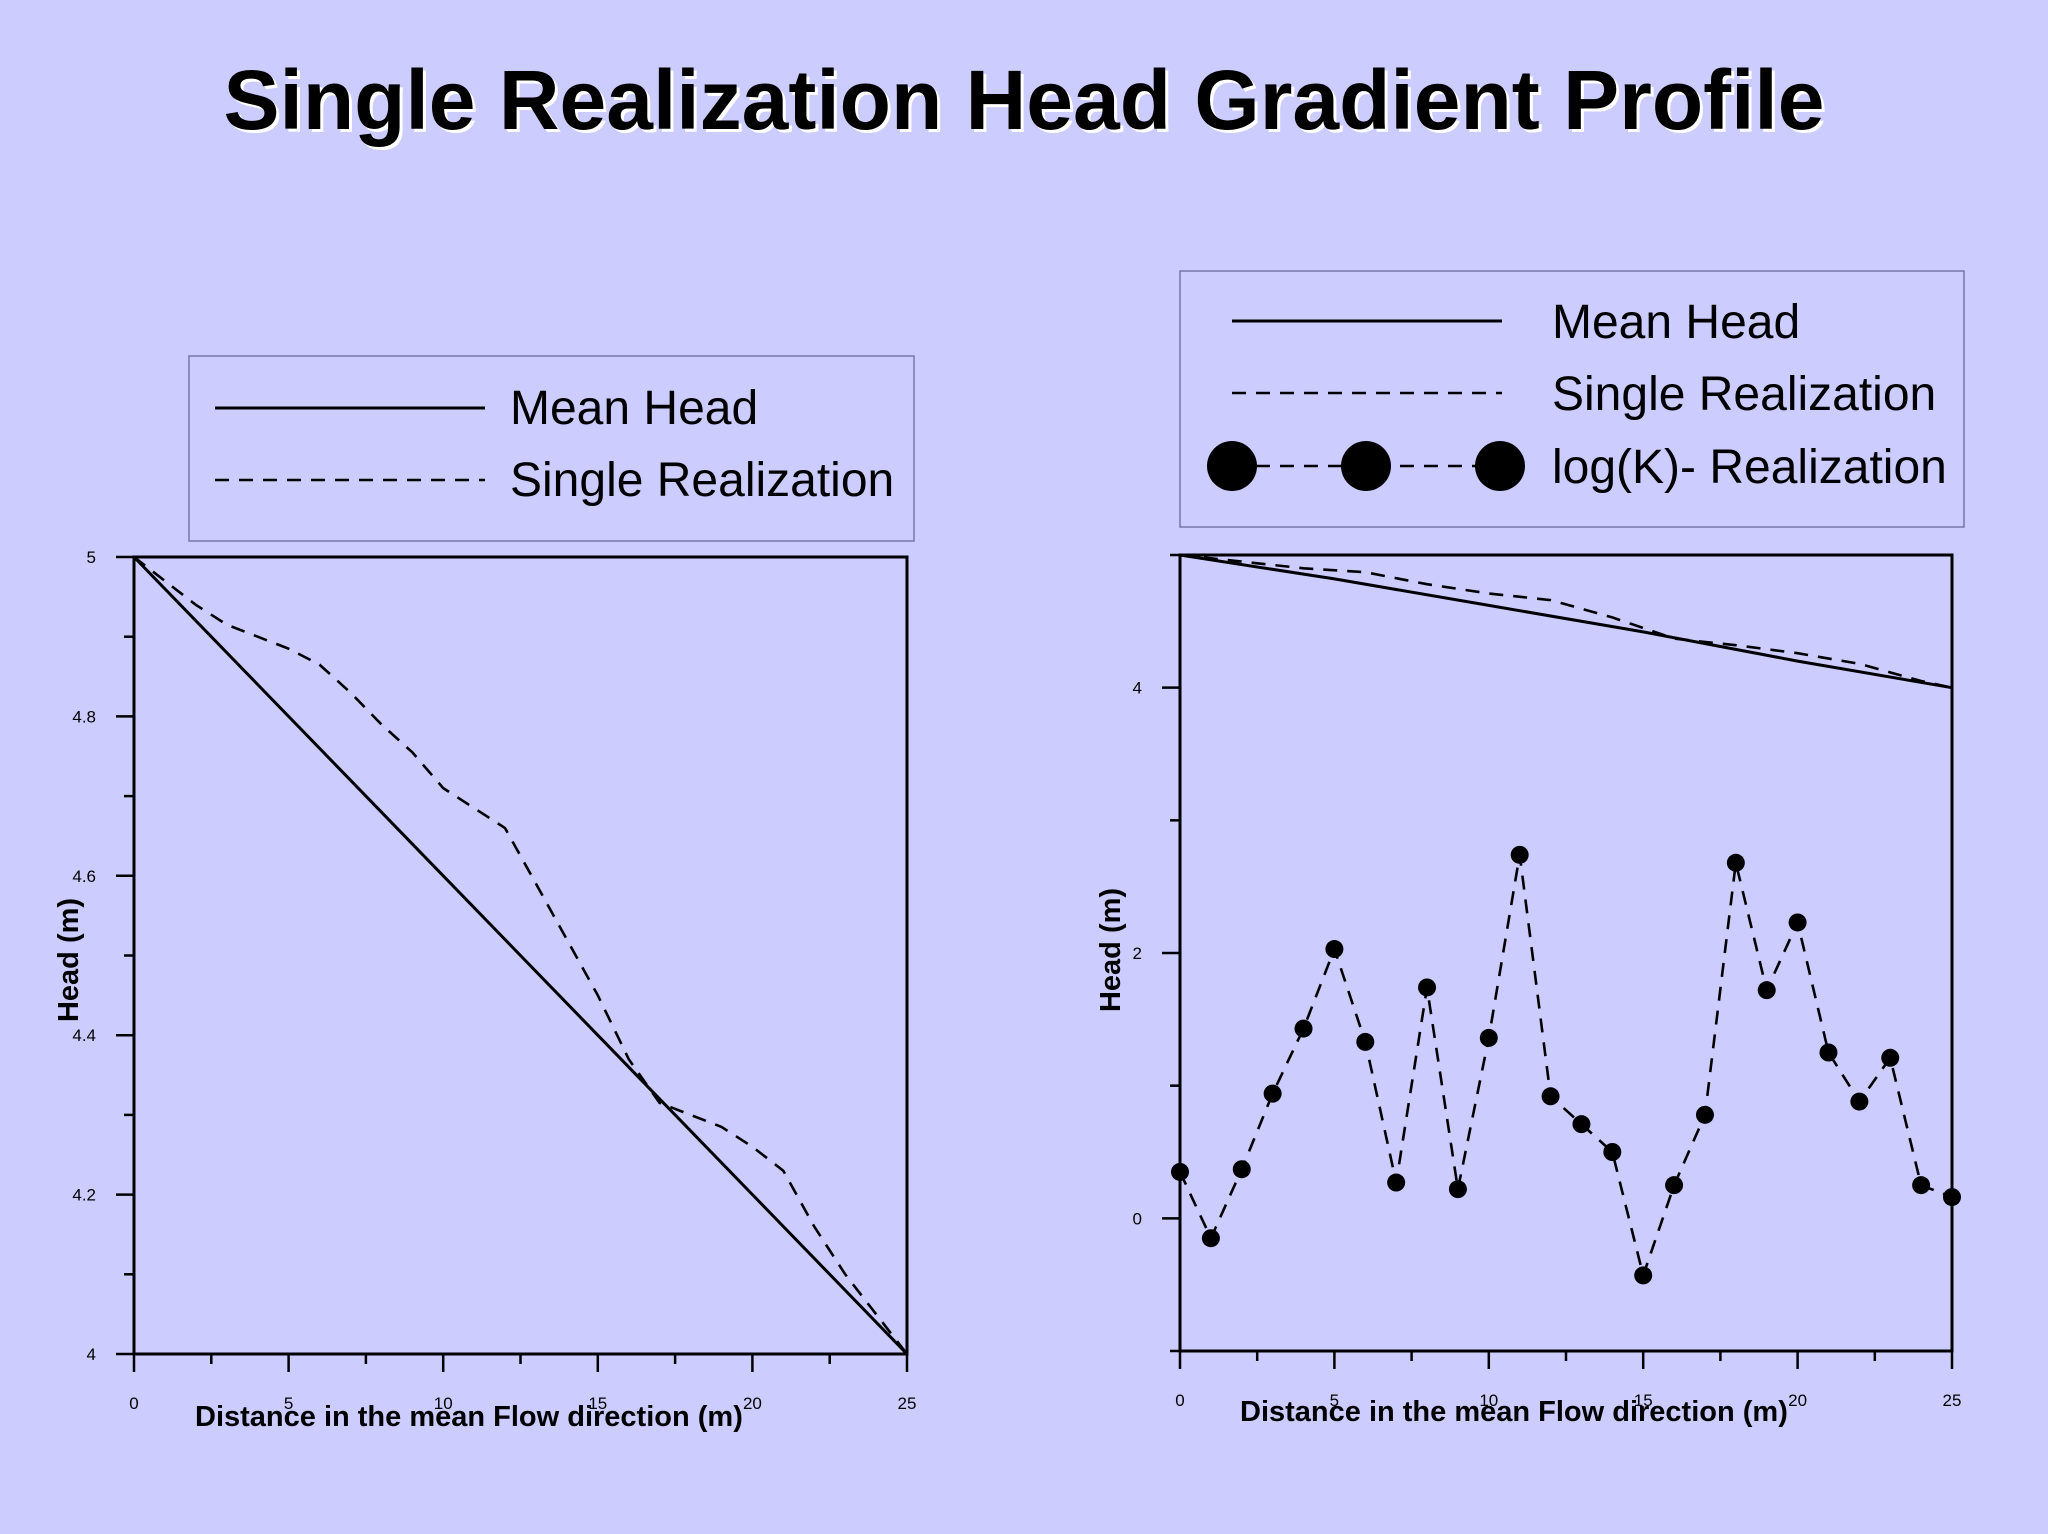 This screenshot has height=1534, width=2048. Describe the element at coordinates (84, 1195) in the screenshot. I see `y-tick-label: 4.2` at that location.